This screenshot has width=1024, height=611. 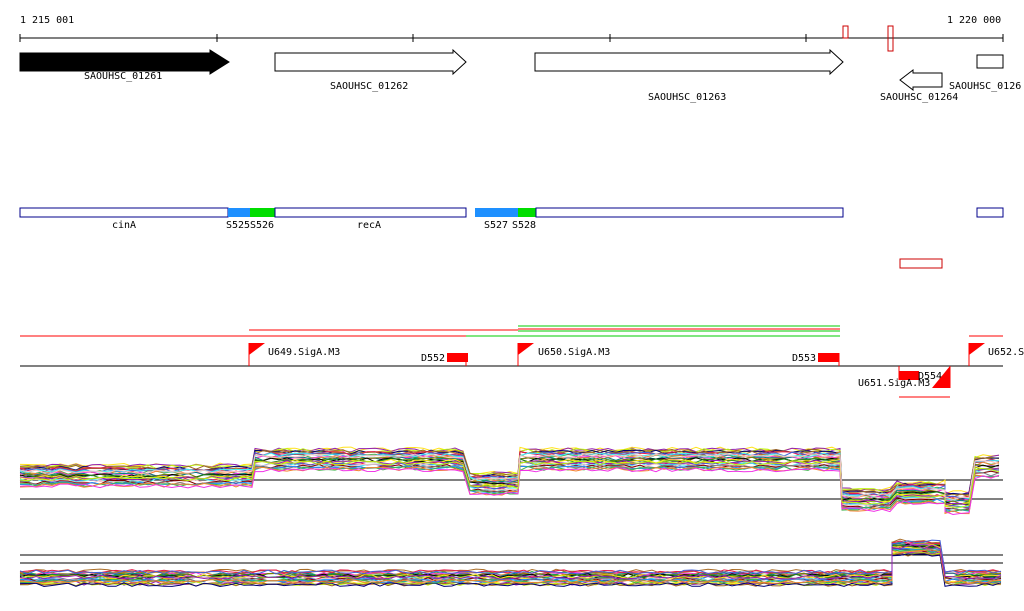 What do you see at coordinates (511, 33) in the screenshot?
I see `coordinate-ruler: 1 215 001 1 220 000` at bounding box center [511, 33].